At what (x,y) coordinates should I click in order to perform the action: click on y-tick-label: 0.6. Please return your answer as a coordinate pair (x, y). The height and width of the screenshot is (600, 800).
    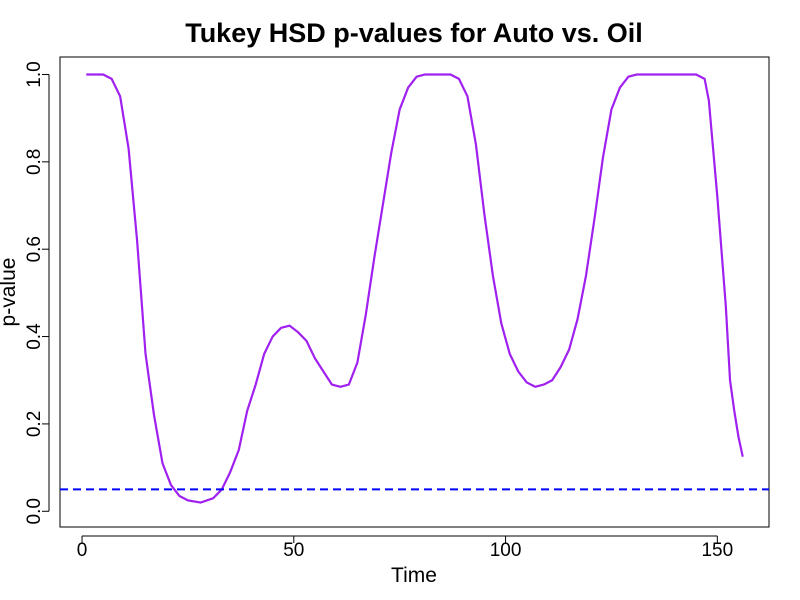
    Looking at the image, I should click on (34, 249).